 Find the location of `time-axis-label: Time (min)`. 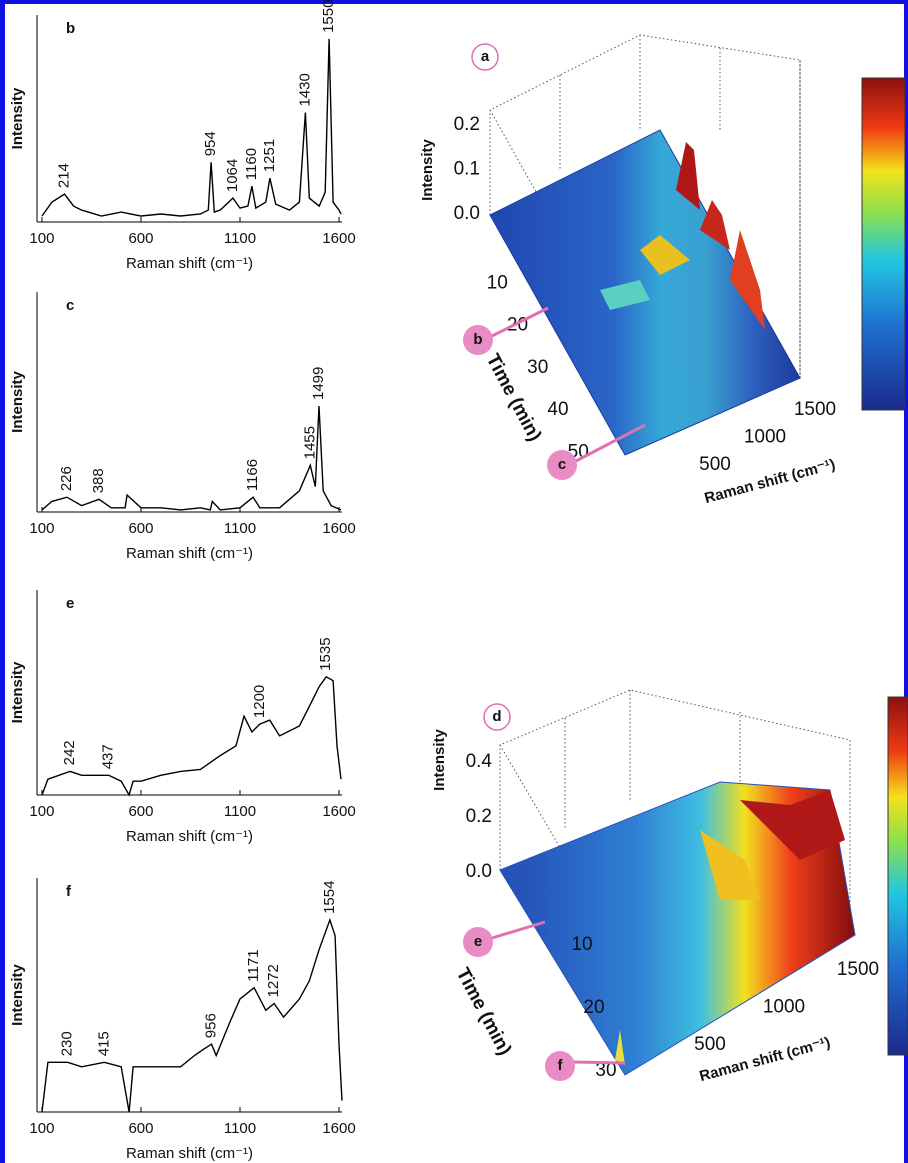

time-axis-label: Time (min) is located at coordinates (483, 1012).